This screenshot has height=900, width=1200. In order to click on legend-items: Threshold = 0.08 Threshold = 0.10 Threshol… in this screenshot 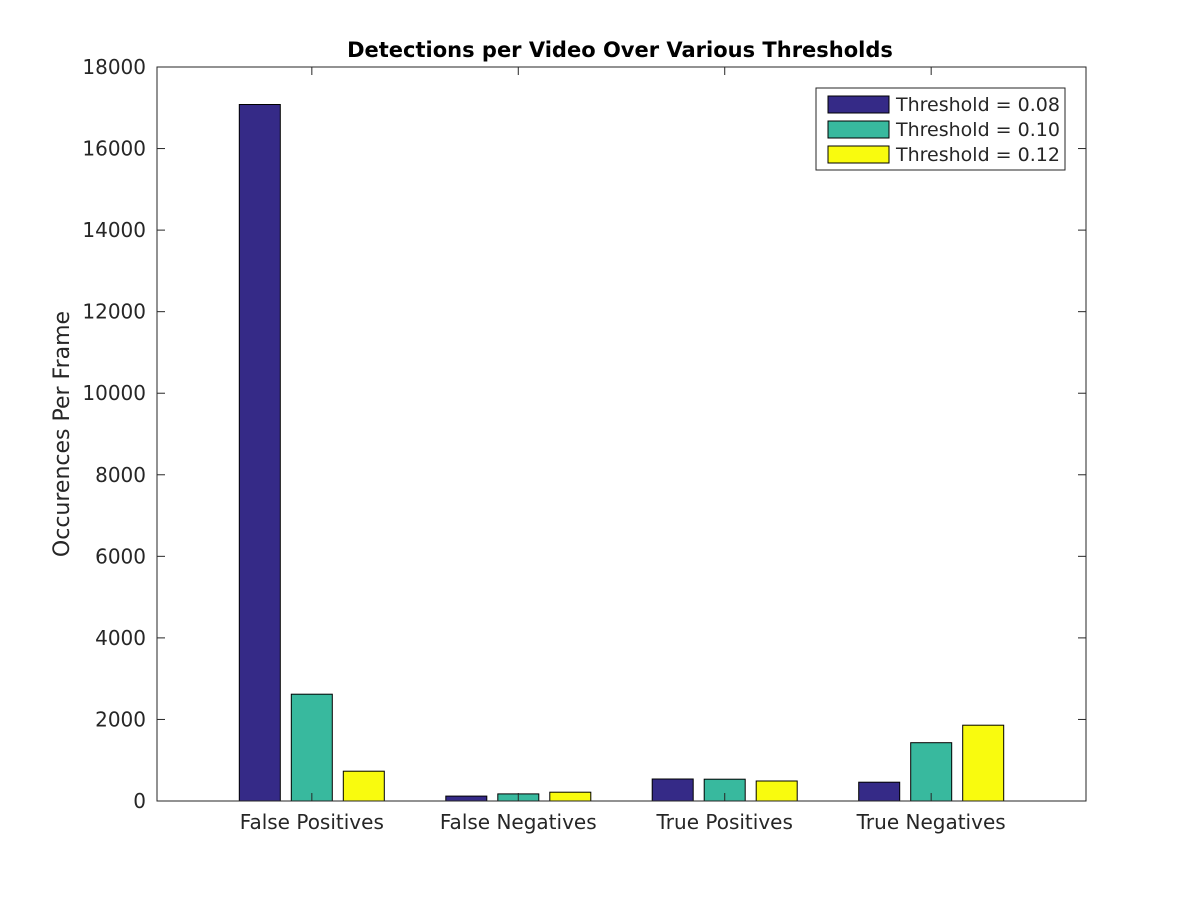, I will do `click(943, 130)`.